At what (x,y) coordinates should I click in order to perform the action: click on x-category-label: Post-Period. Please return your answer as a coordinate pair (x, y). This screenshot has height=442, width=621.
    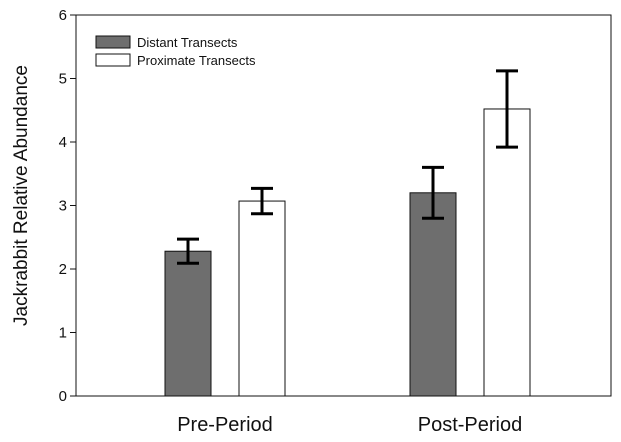
    Looking at the image, I should click on (470, 425).